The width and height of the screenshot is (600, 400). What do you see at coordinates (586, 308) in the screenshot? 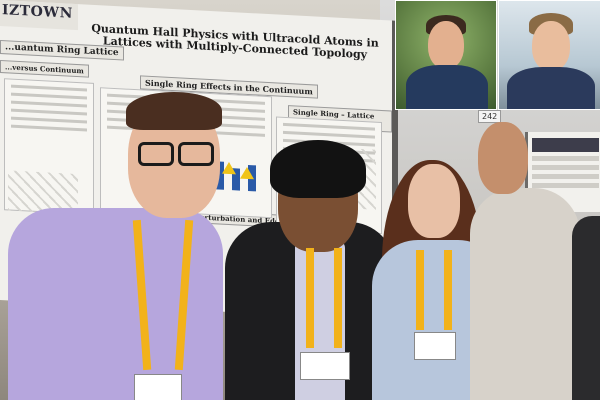
I see `partial-person` at bounding box center [586, 308].